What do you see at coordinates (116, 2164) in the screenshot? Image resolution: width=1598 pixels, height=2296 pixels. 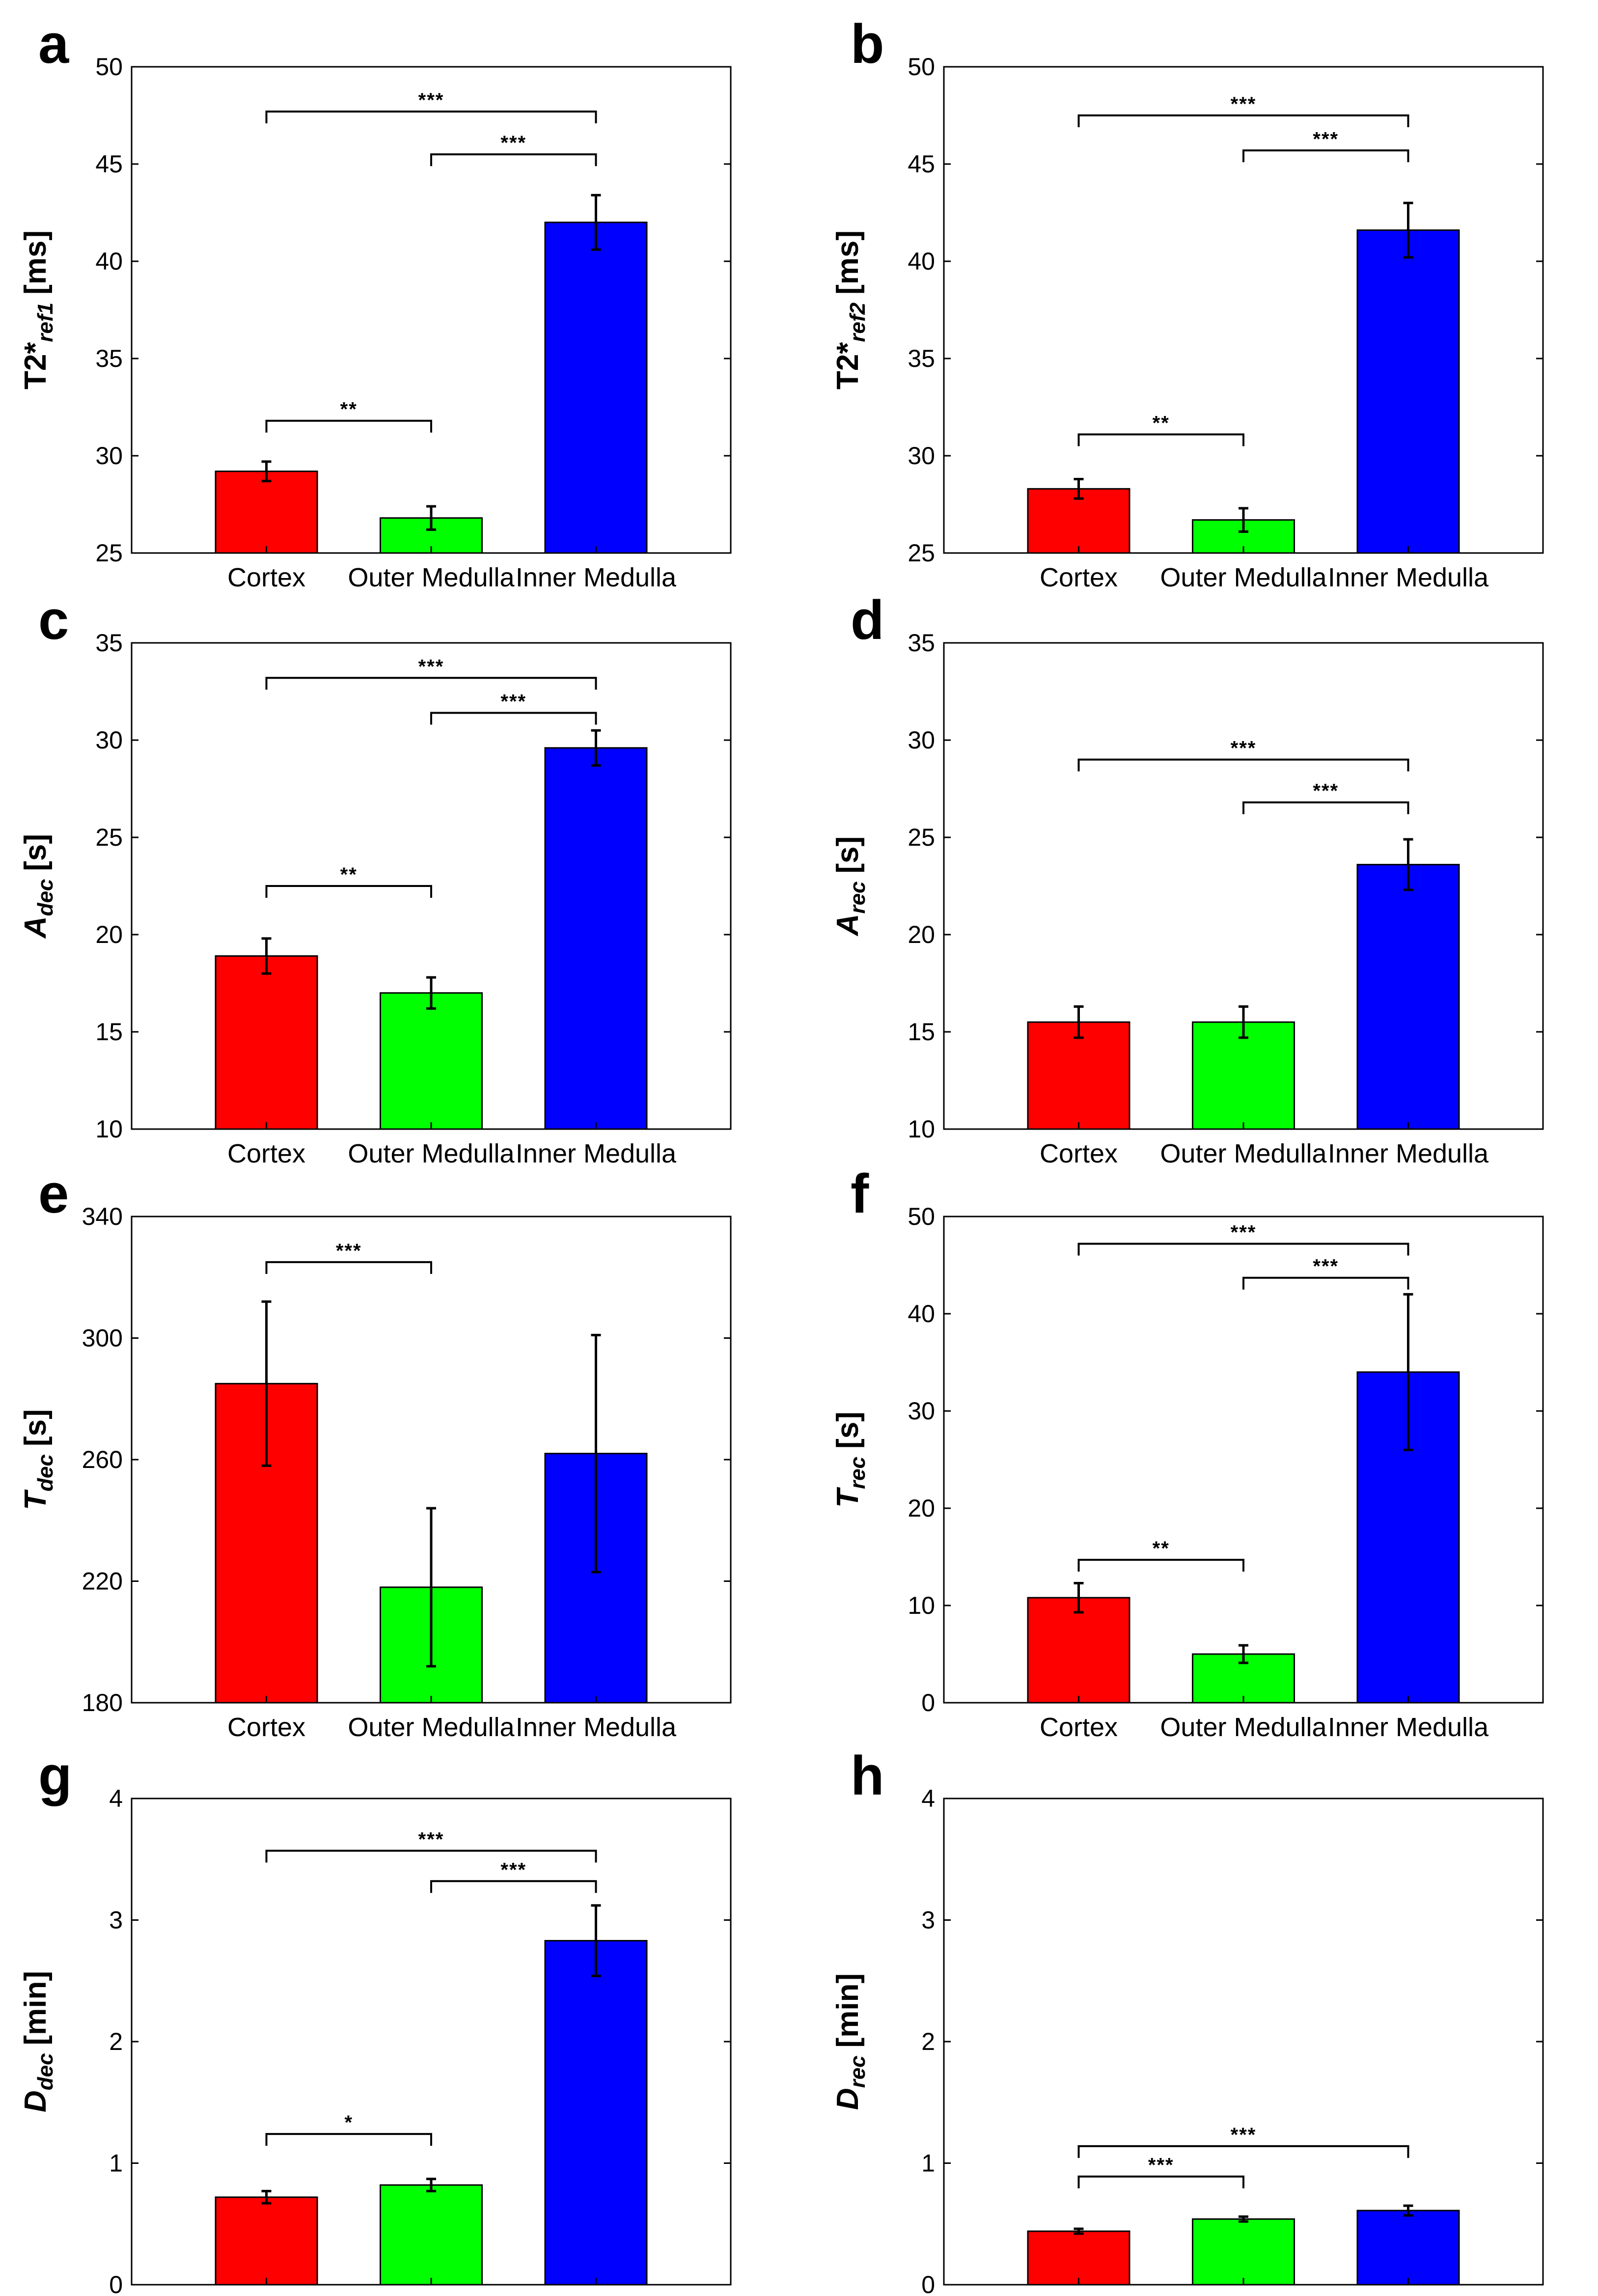 I see `y-tick-label: 1` at bounding box center [116, 2164].